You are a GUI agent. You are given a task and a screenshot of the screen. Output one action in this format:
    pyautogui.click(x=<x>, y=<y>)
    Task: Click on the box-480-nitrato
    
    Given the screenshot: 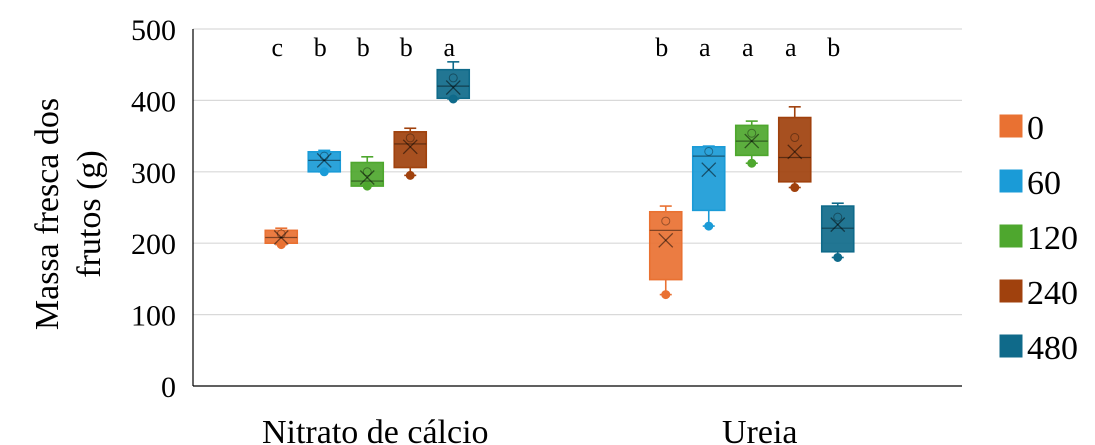 What is the action you would take?
    pyautogui.click(x=453, y=82)
    